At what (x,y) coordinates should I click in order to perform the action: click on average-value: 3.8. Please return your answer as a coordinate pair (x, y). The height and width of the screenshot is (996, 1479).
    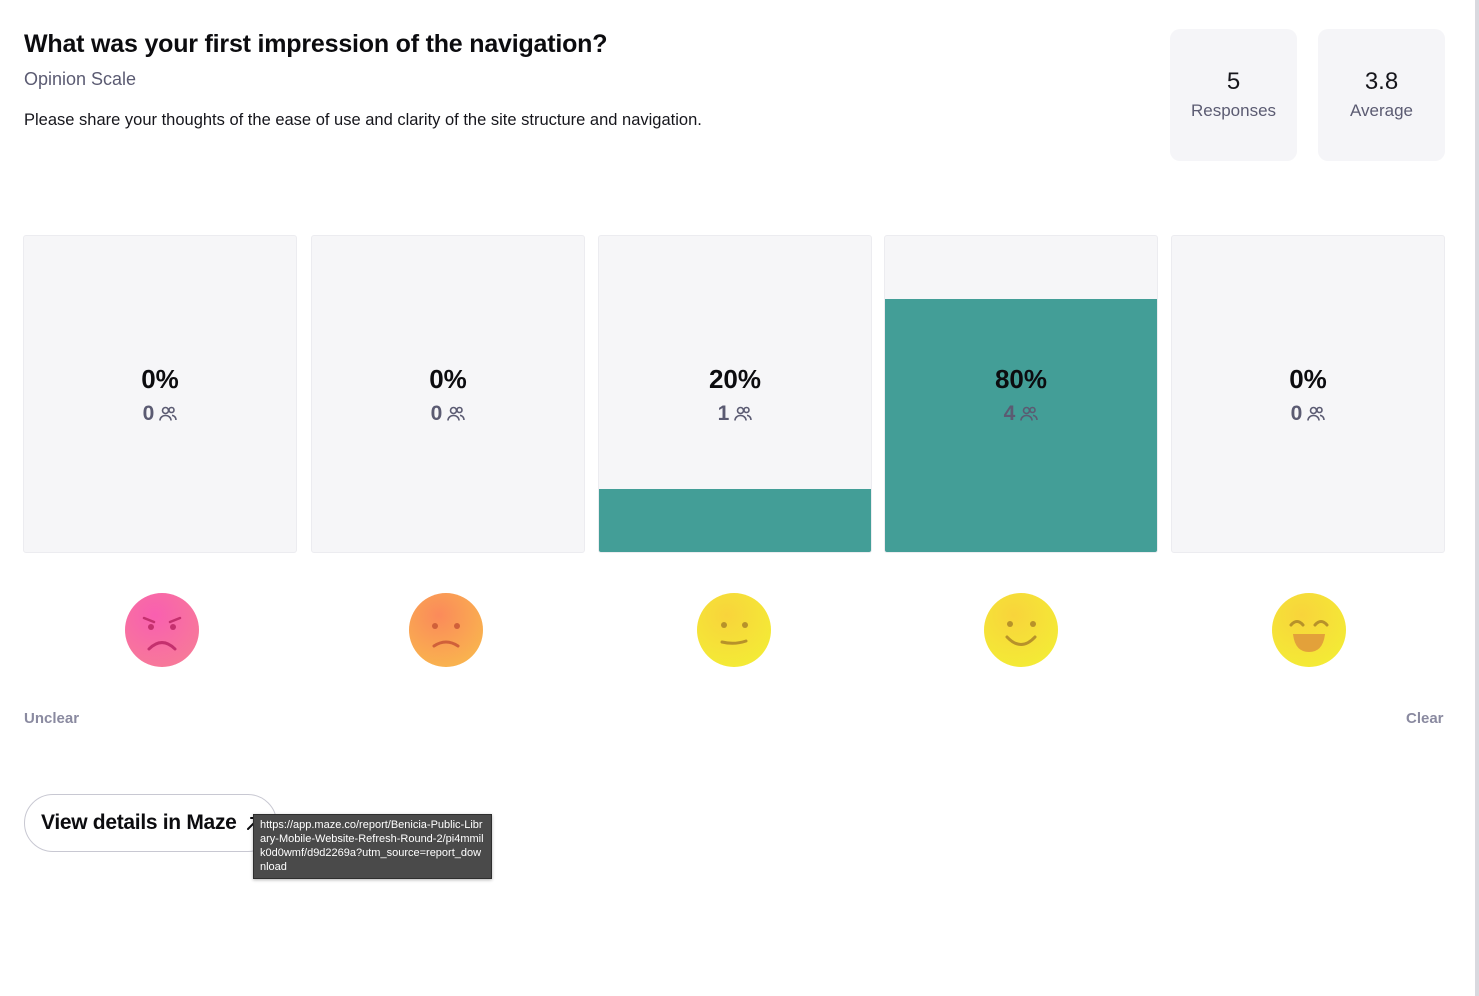
    Looking at the image, I should click on (1381, 81).